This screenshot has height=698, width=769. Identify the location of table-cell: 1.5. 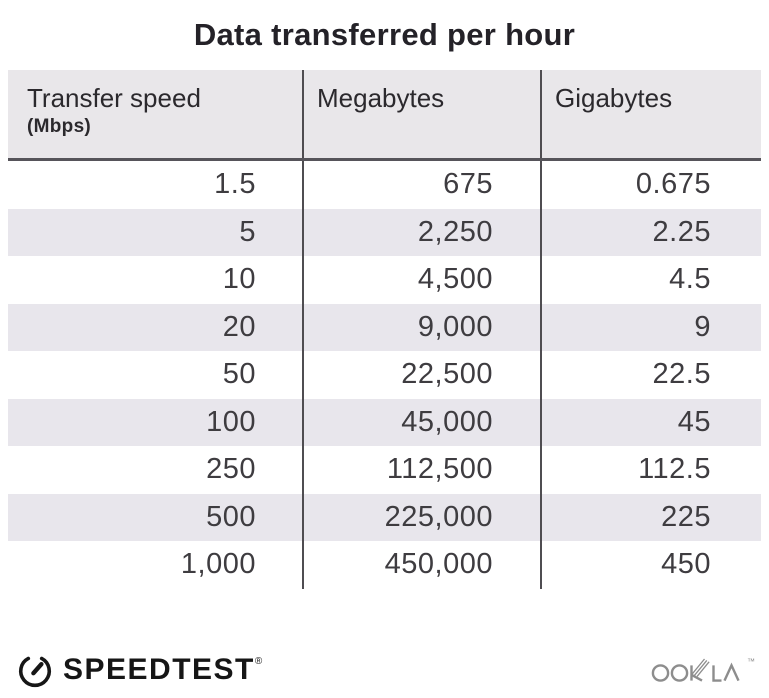
(235, 184).